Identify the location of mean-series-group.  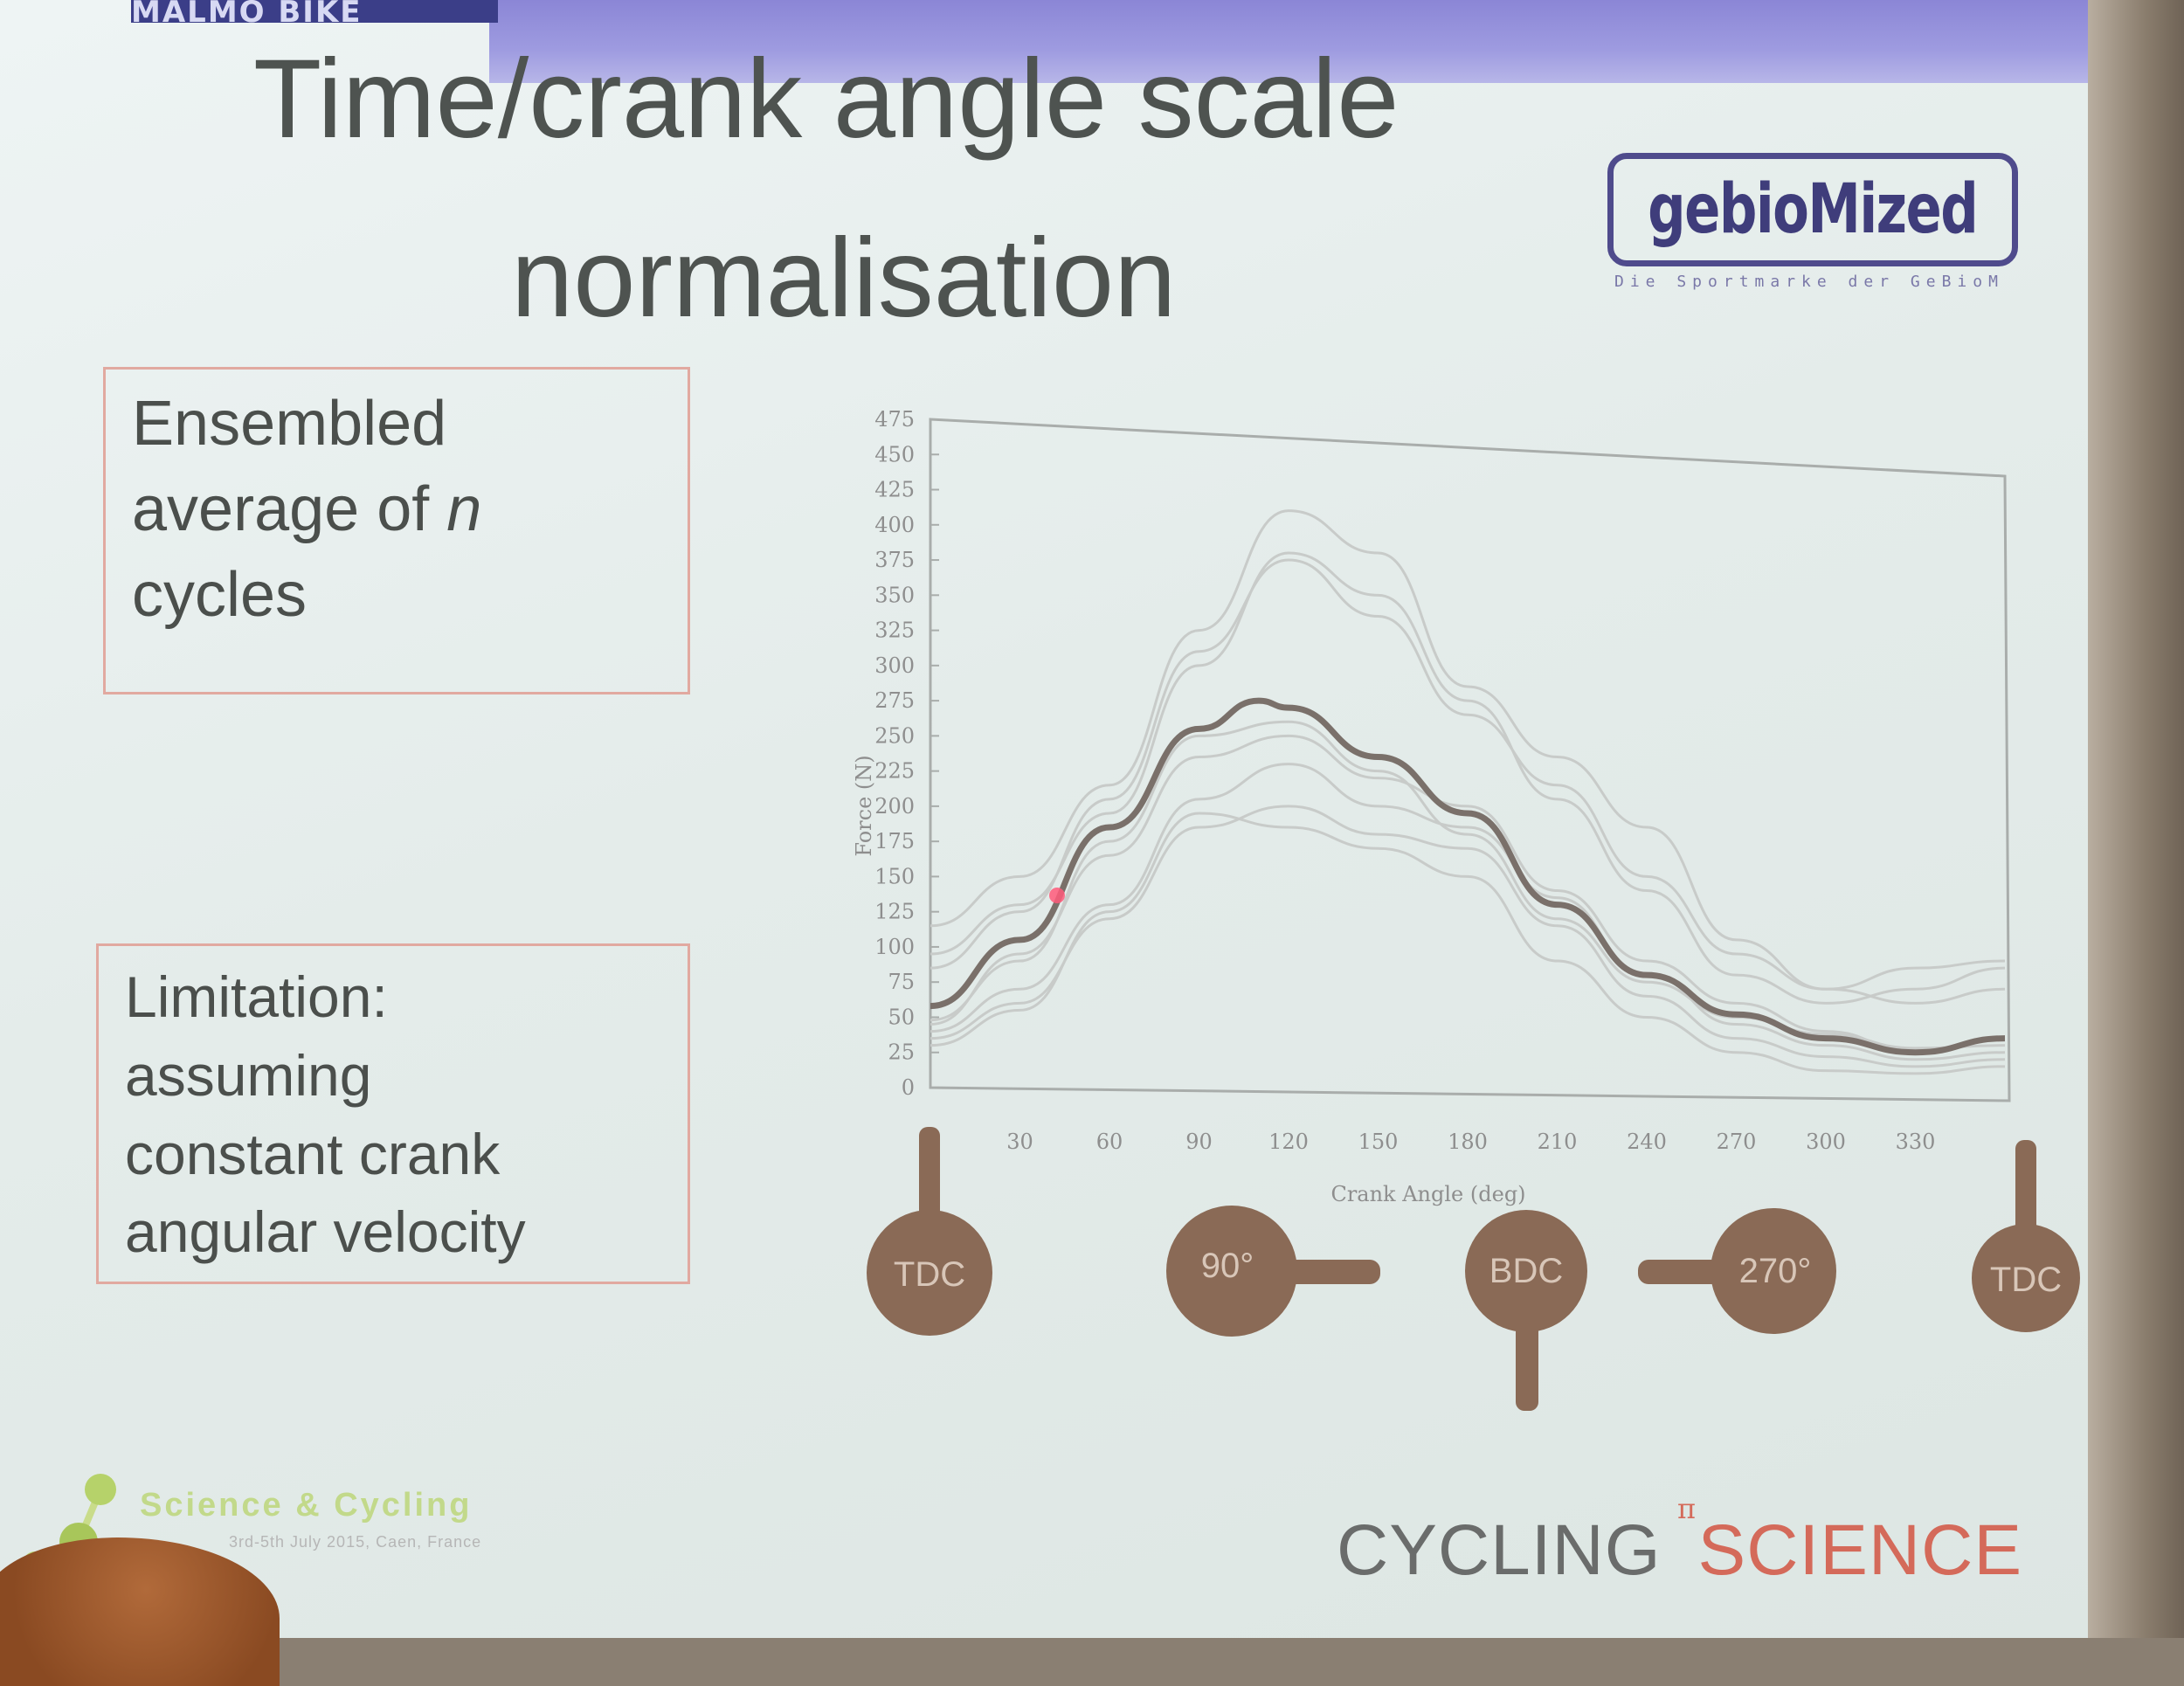
(1468, 876).